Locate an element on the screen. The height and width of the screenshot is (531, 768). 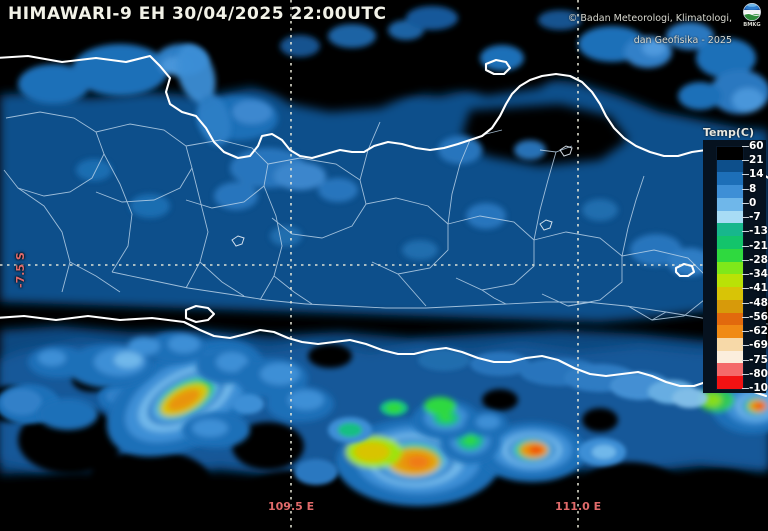
lon-label-111-0: 111.0 E is located at coordinates (578, 506).